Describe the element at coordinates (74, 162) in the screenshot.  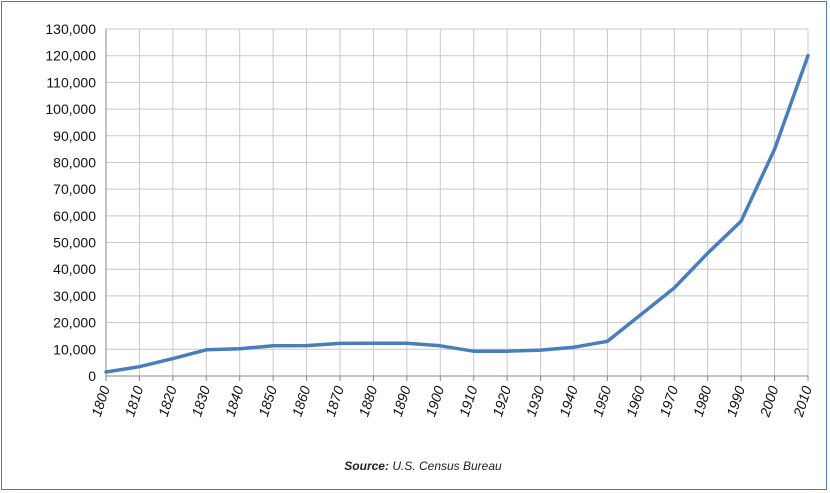
I see `y-tick-label: 80,000` at that location.